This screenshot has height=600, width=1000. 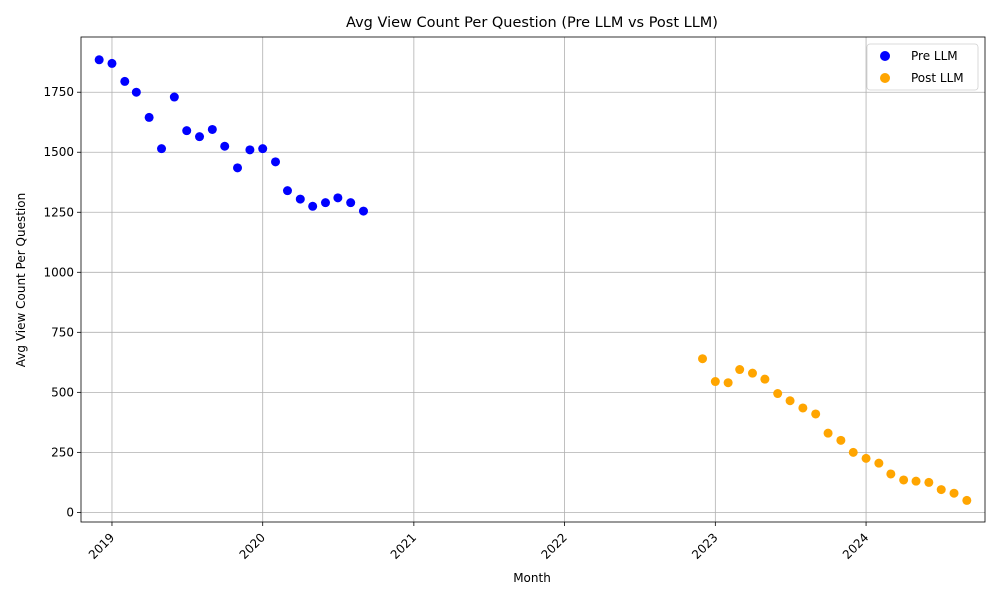 What do you see at coordinates (58, 212) in the screenshot?
I see `y-tick-label: 1250` at bounding box center [58, 212].